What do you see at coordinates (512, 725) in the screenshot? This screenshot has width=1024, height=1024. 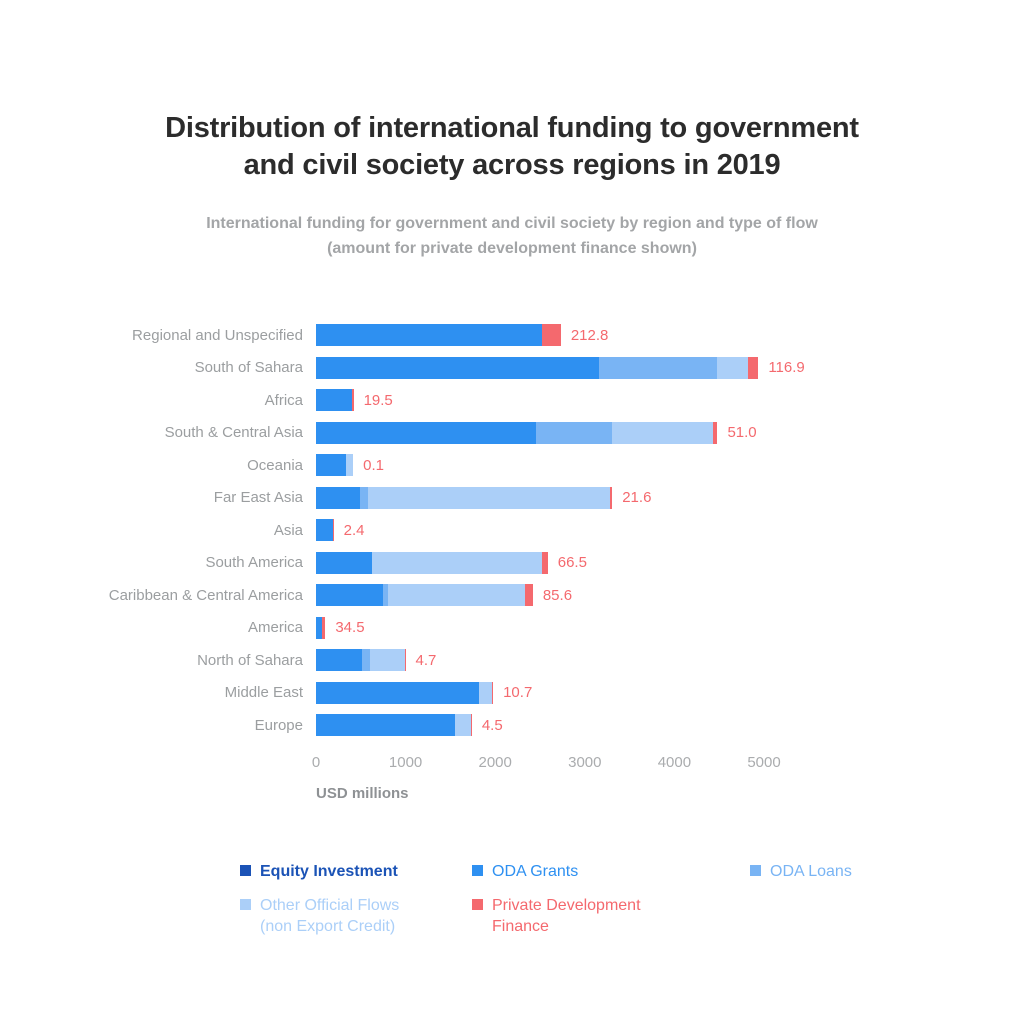 I see `chart-row: Europe 4.5` at bounding box center [512, 725].